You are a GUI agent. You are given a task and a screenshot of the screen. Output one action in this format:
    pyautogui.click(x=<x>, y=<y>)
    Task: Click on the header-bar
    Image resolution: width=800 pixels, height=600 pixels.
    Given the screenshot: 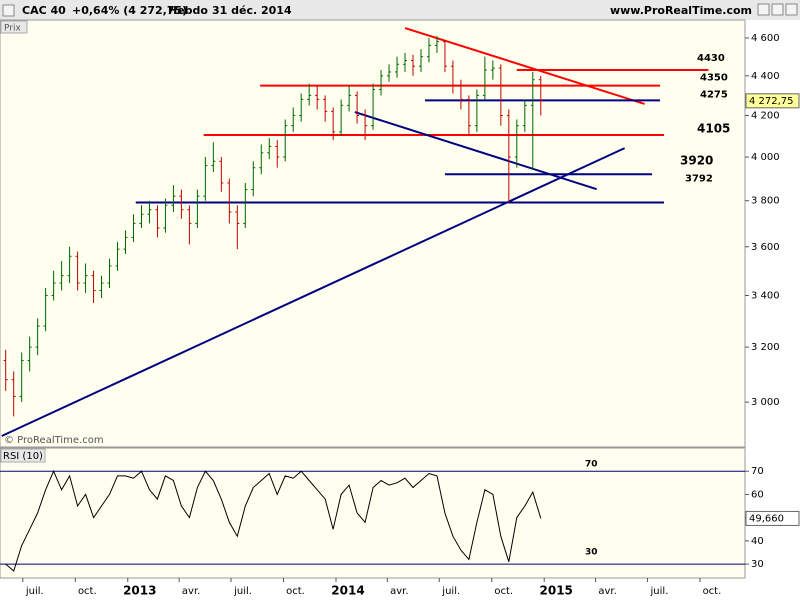 What is the action you would take?
    pyautogui.click(x=400, y=10)
    